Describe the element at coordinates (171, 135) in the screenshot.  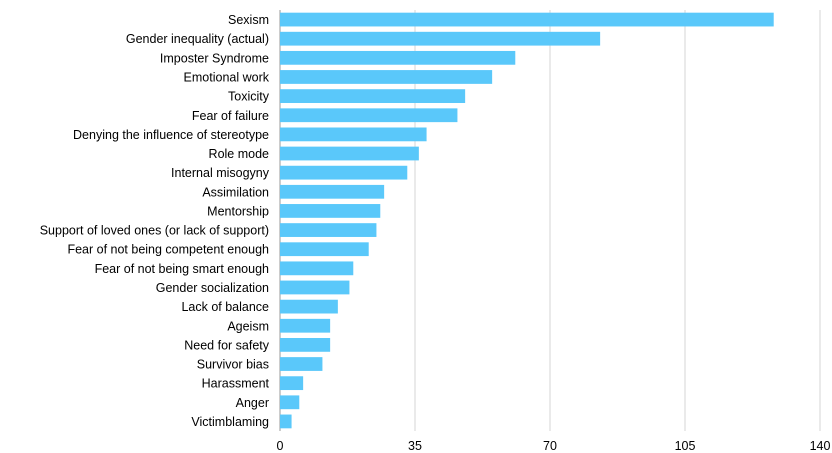
I see `category-label: Denying the influence of stereotype` at that location.